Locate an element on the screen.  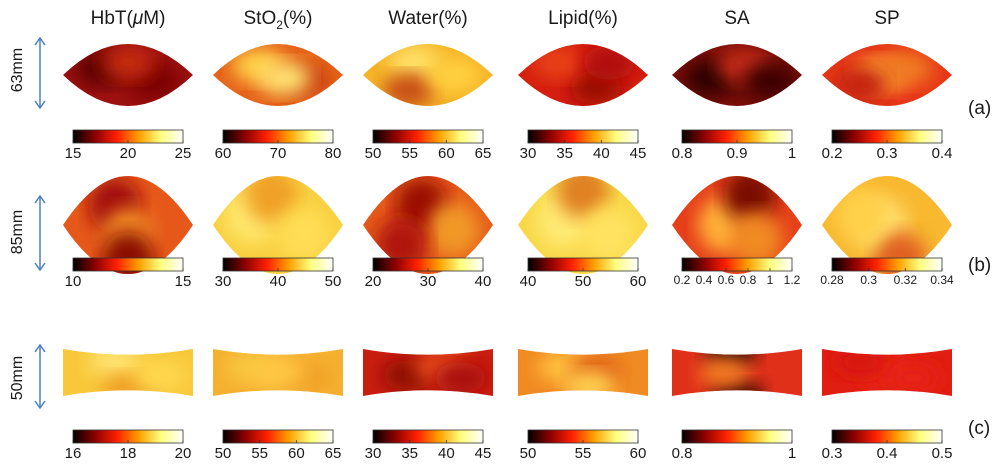
colorbar-tick-label: 45 is located at coordinates (638, 153).